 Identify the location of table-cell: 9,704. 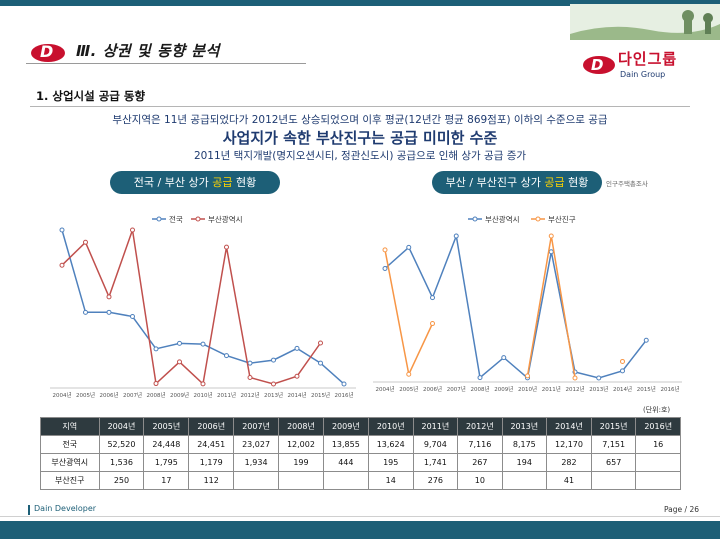
(435, 444).